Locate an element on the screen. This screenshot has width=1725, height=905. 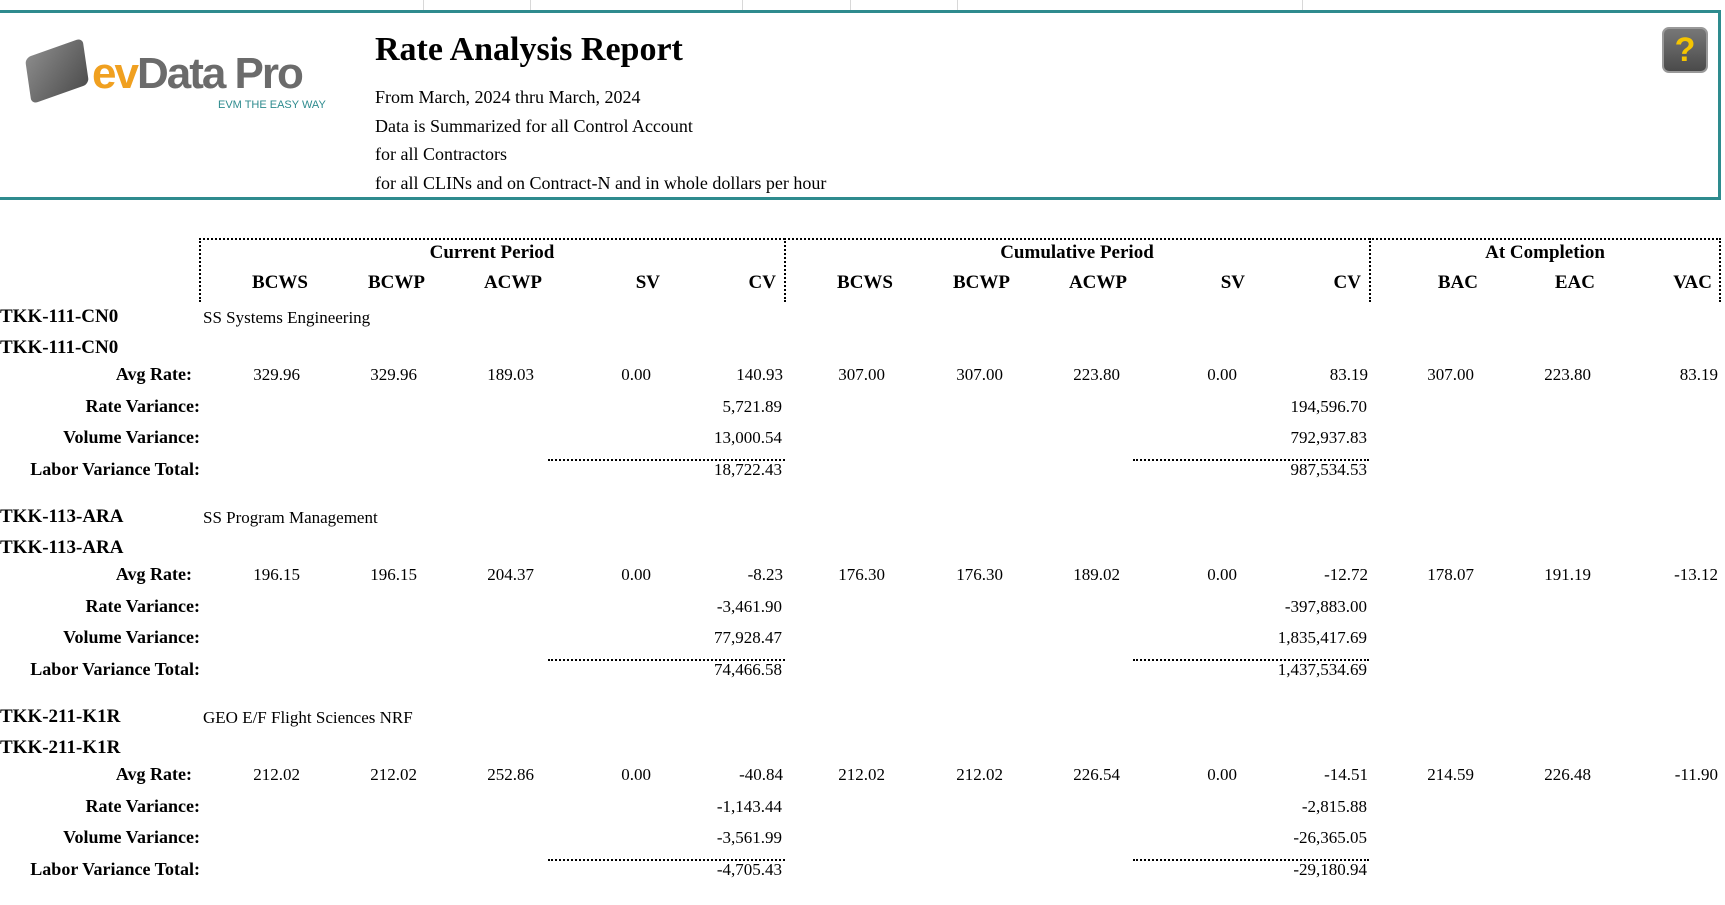
labor-total-value: 74,466.58 is located at coordinates (748, 669).